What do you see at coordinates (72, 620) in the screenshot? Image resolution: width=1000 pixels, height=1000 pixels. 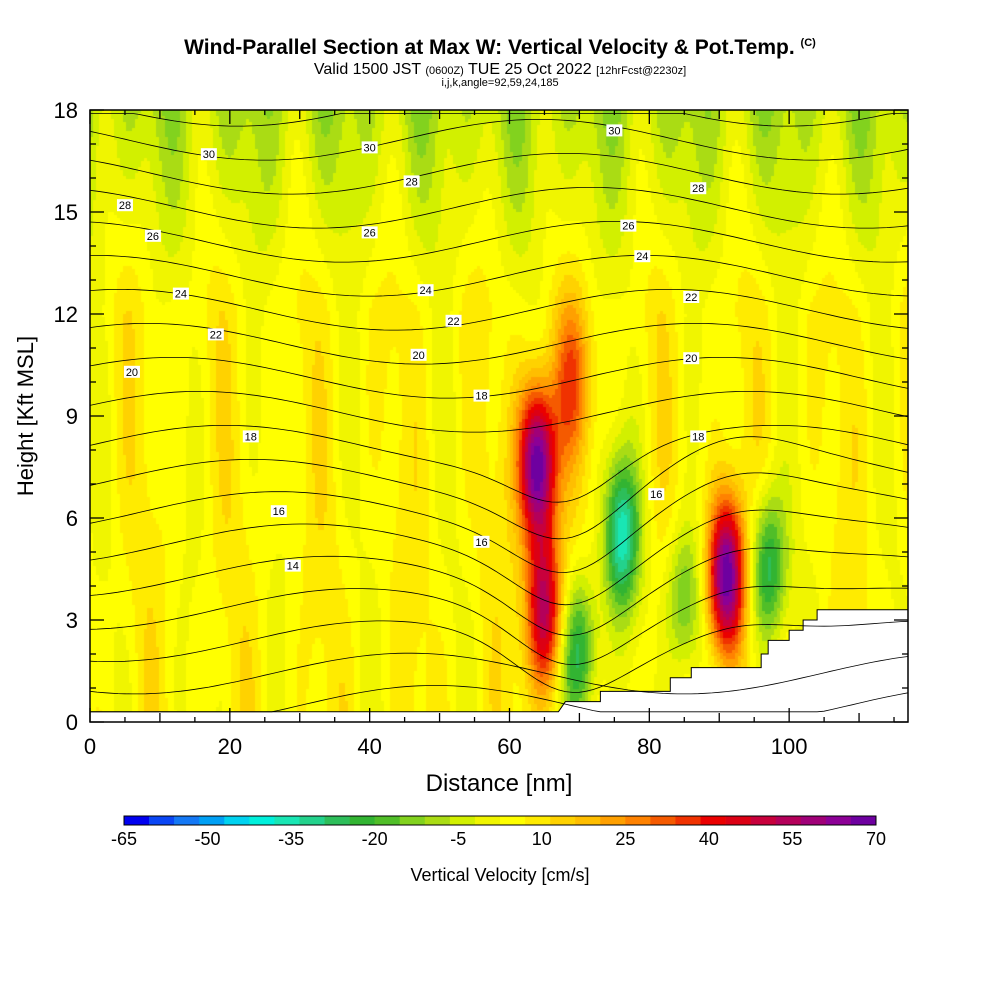 I see `y-tick-label: 3` at bounding box center [72, 620].